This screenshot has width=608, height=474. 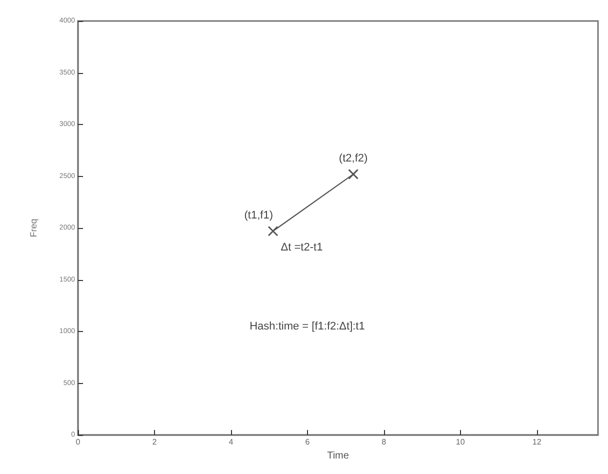 I want to click on annotation: (t1,f1), so click(x=258, y=216).